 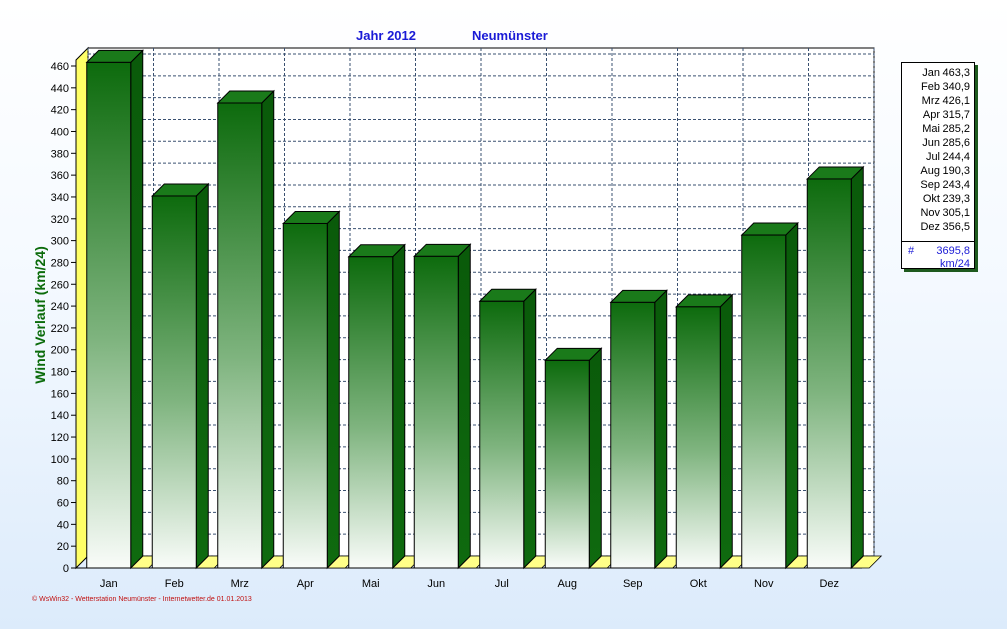 What do you see at coordinates (268, 329) in the screenshot?
I see `bar-side-Mrz` at bounding box center [268, 329].